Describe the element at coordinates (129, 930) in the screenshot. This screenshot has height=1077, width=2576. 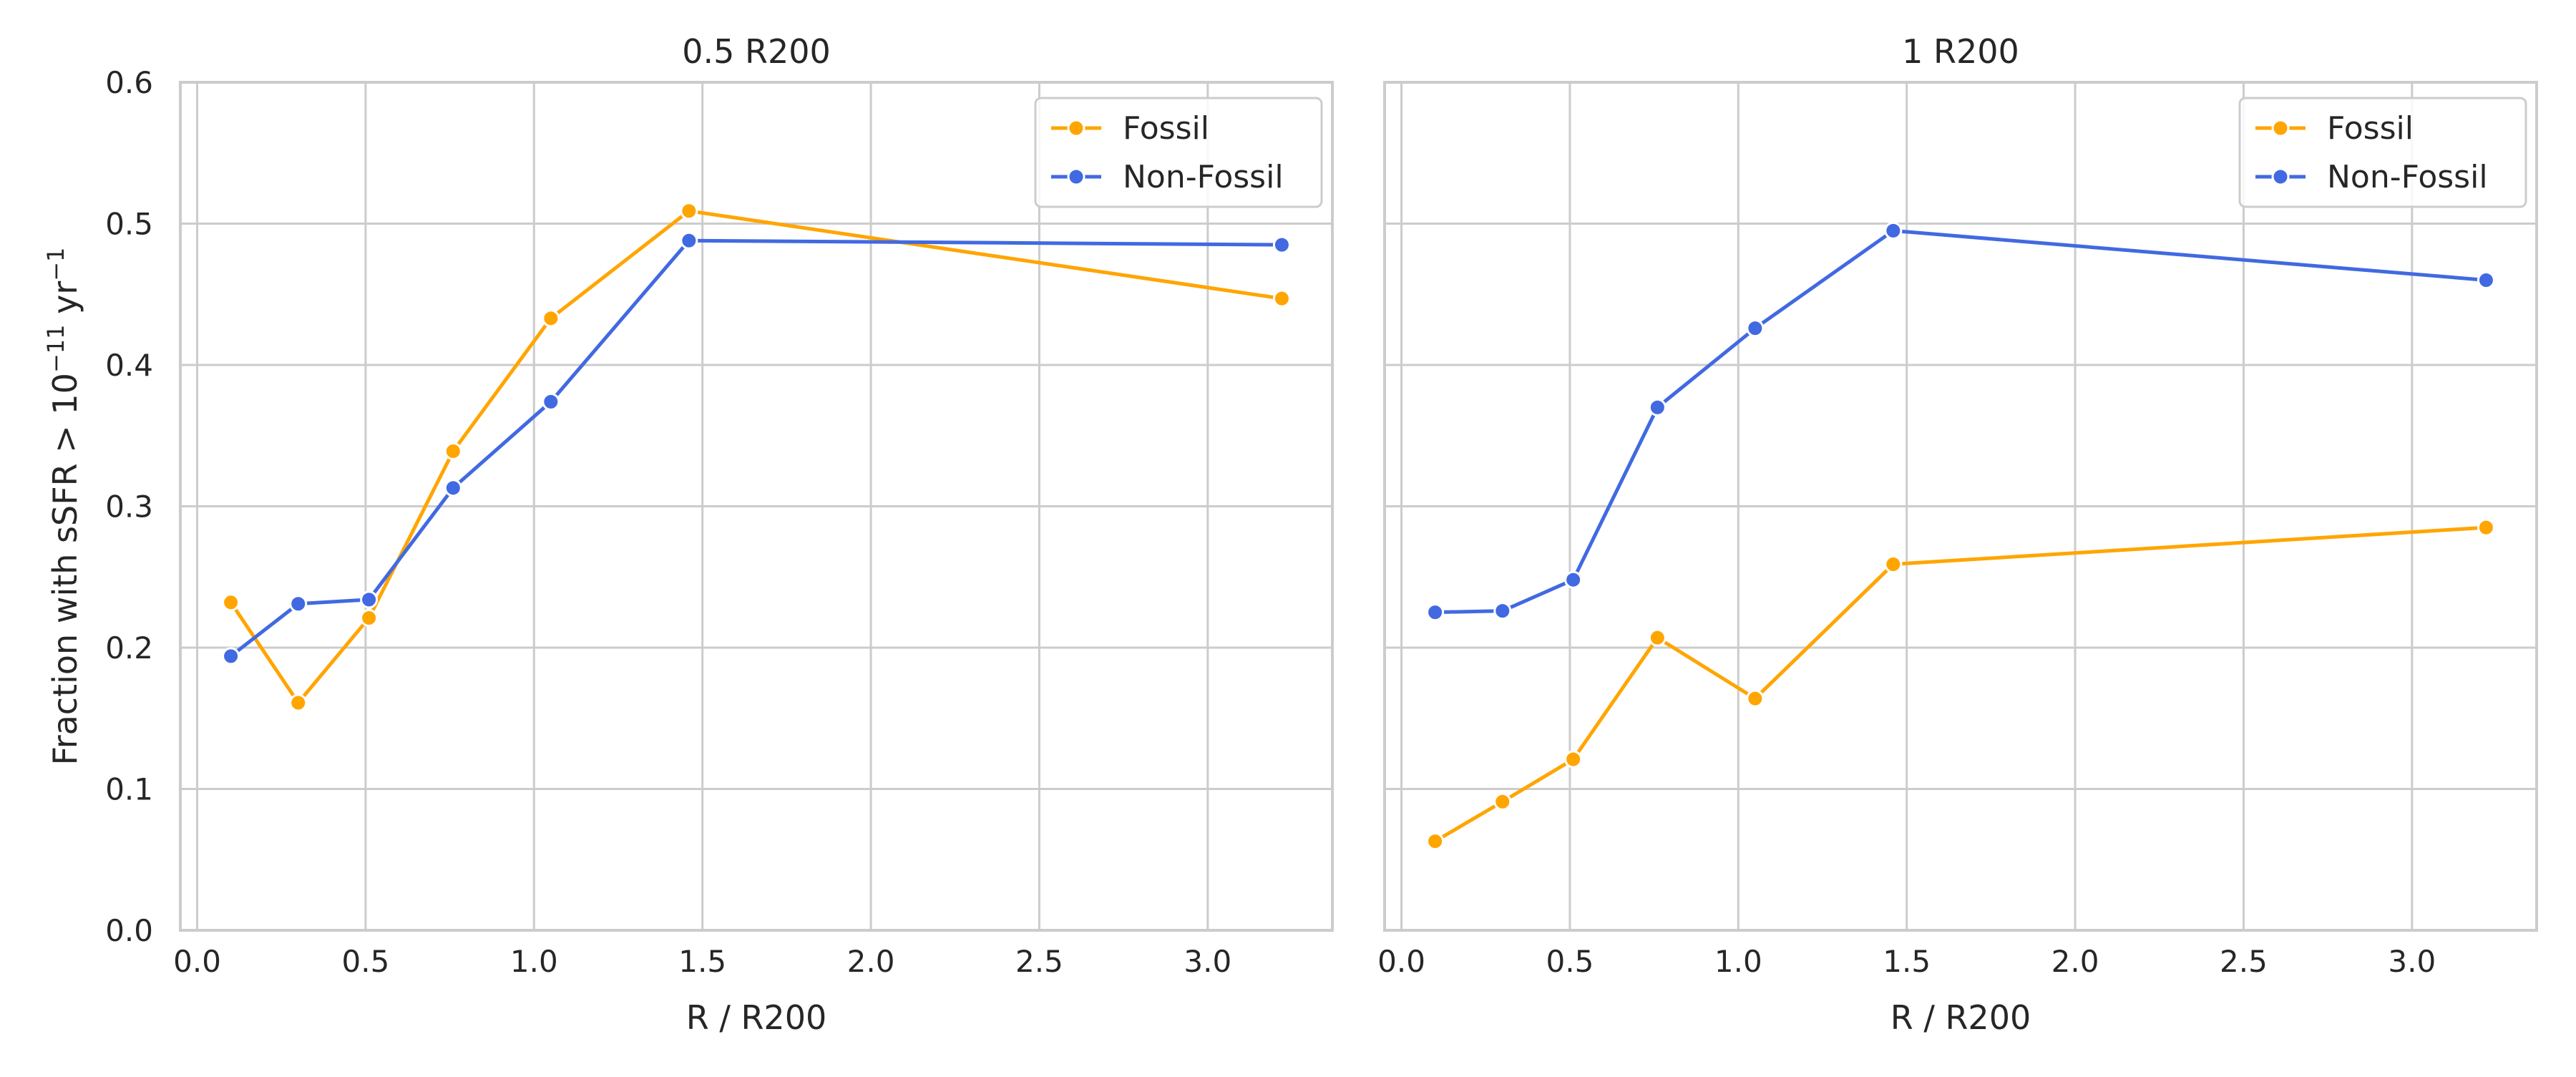
I see `y-tick-label: 0.0` at that location.